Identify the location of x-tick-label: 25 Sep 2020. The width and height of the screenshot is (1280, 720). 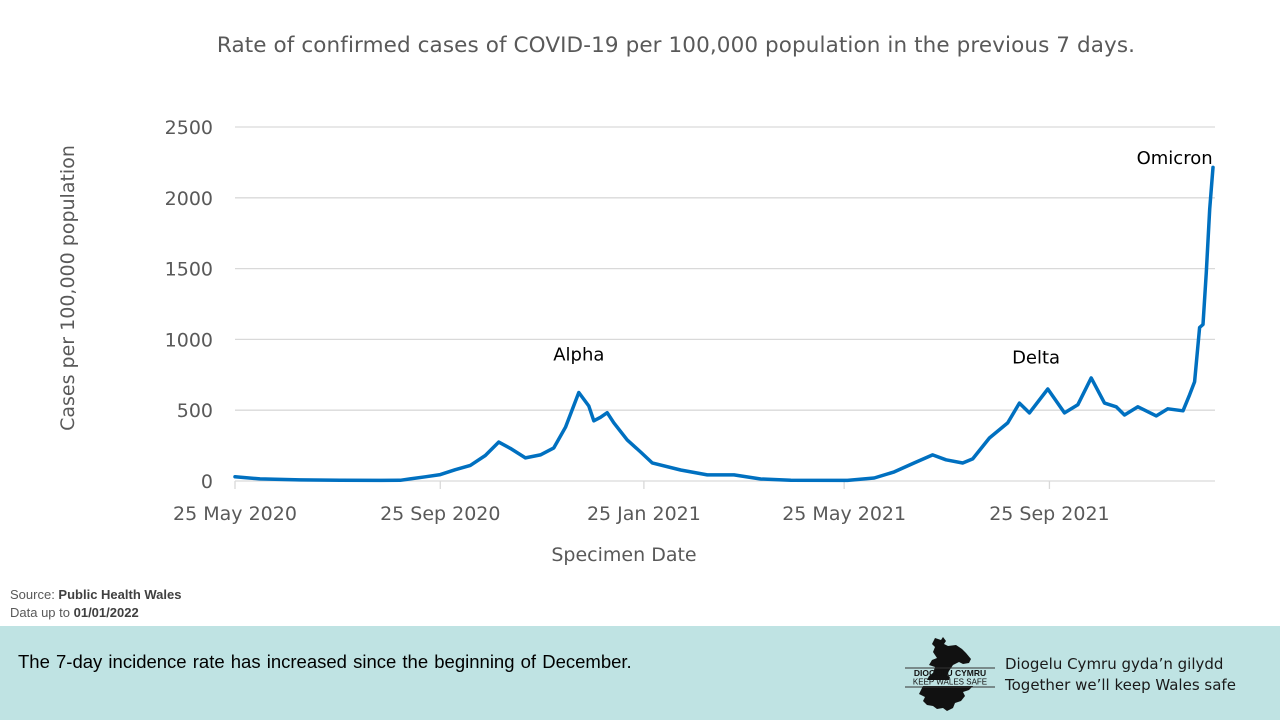
(440, 514).